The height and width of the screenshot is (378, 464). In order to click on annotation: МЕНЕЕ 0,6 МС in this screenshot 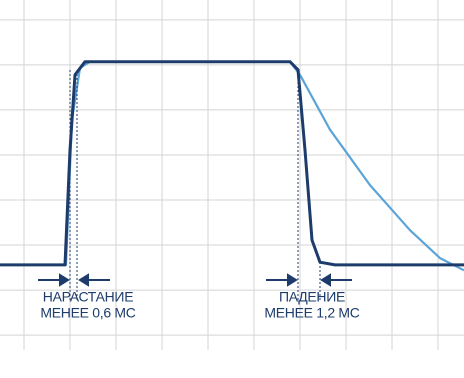, I will do `click(87, 313)`.